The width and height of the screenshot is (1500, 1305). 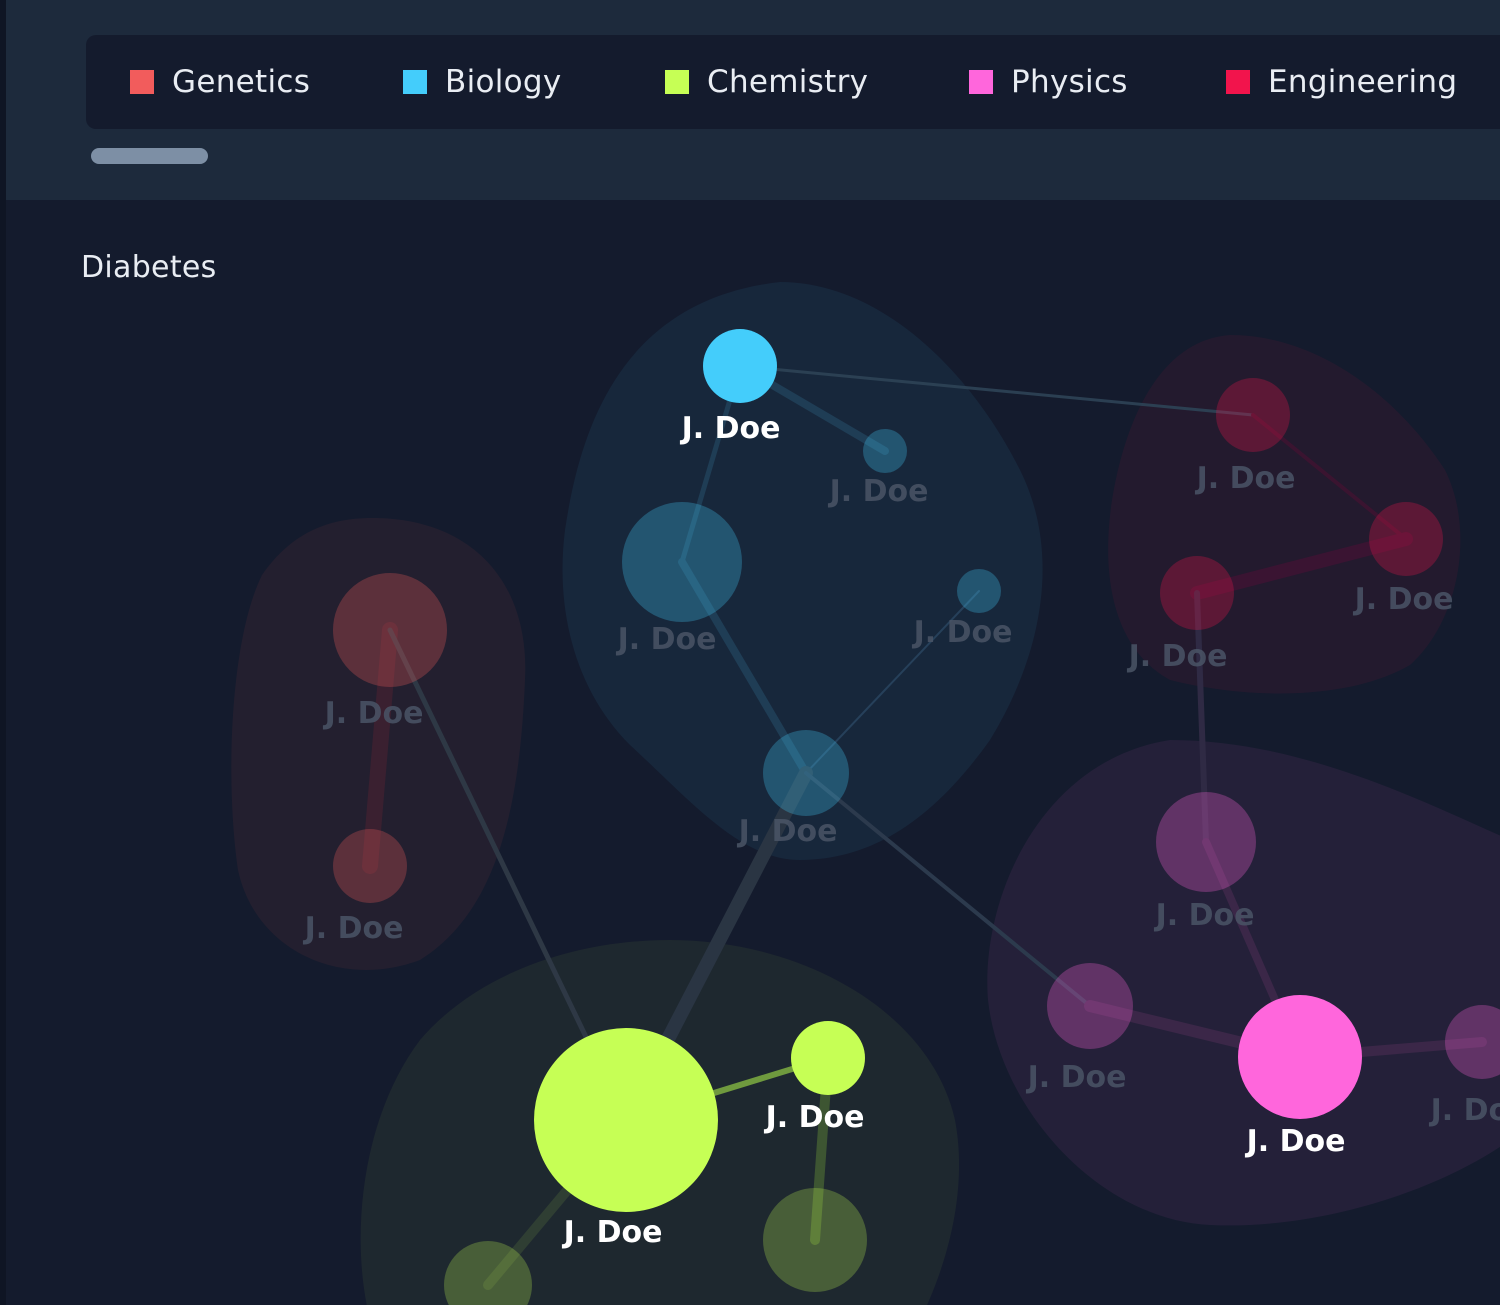 What do you see at coordinates (1329, 477) in the screenshot?
I see `edge-e1-e2` at bounding box center [1329, 477].